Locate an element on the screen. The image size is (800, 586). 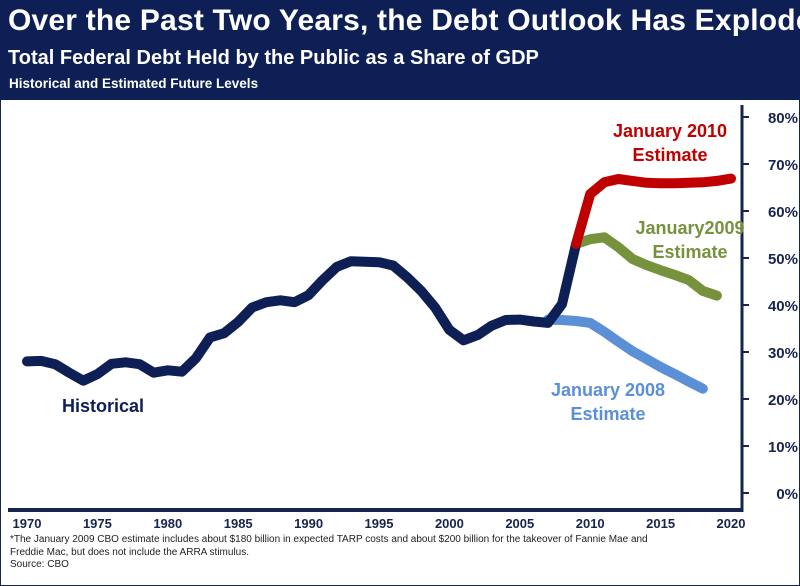
chart-subtitle-secondary: Historical and Estimated Future Levels is located at coordinates (134, 83).